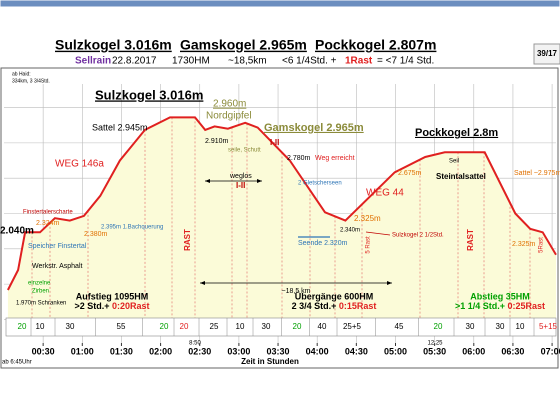  Describe the element at coordinates (214, 326) in the screenshot. I see `duration: 25` at that location.